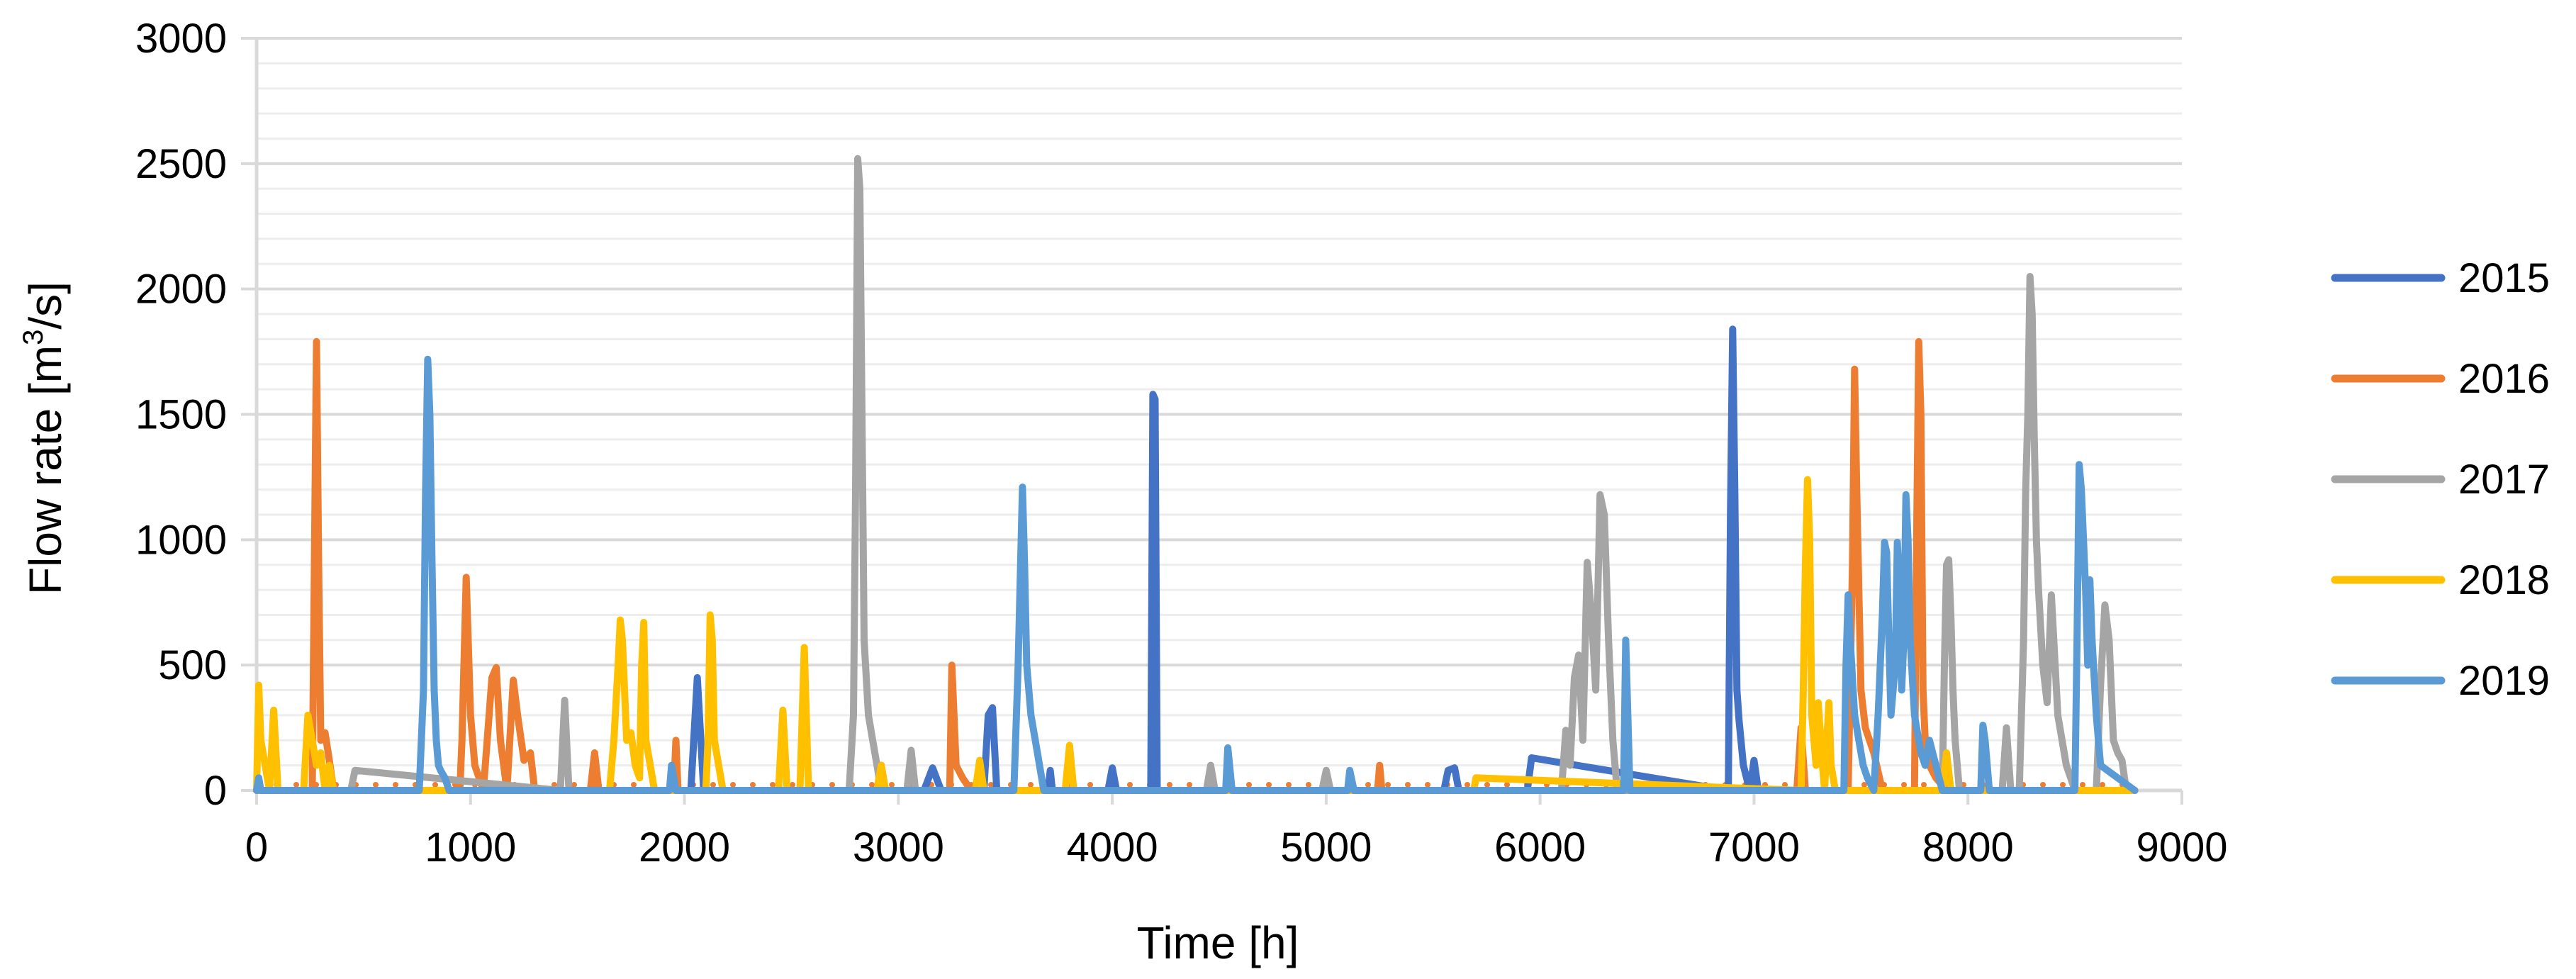 The image size is (2576, 979). I want to click on legend-label-2018: 2018, so click(2504, 580).